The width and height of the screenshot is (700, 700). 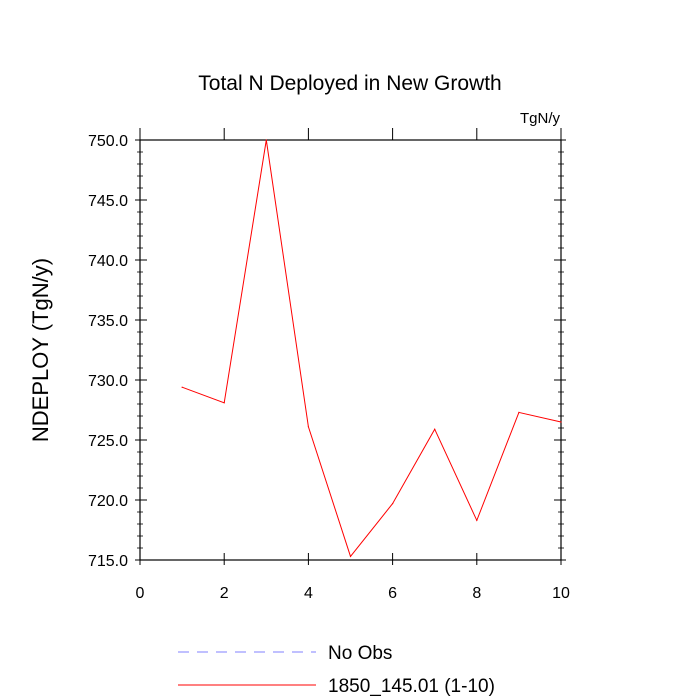 I want to click on legend-label: No Obs, so click(x=360, y=653).